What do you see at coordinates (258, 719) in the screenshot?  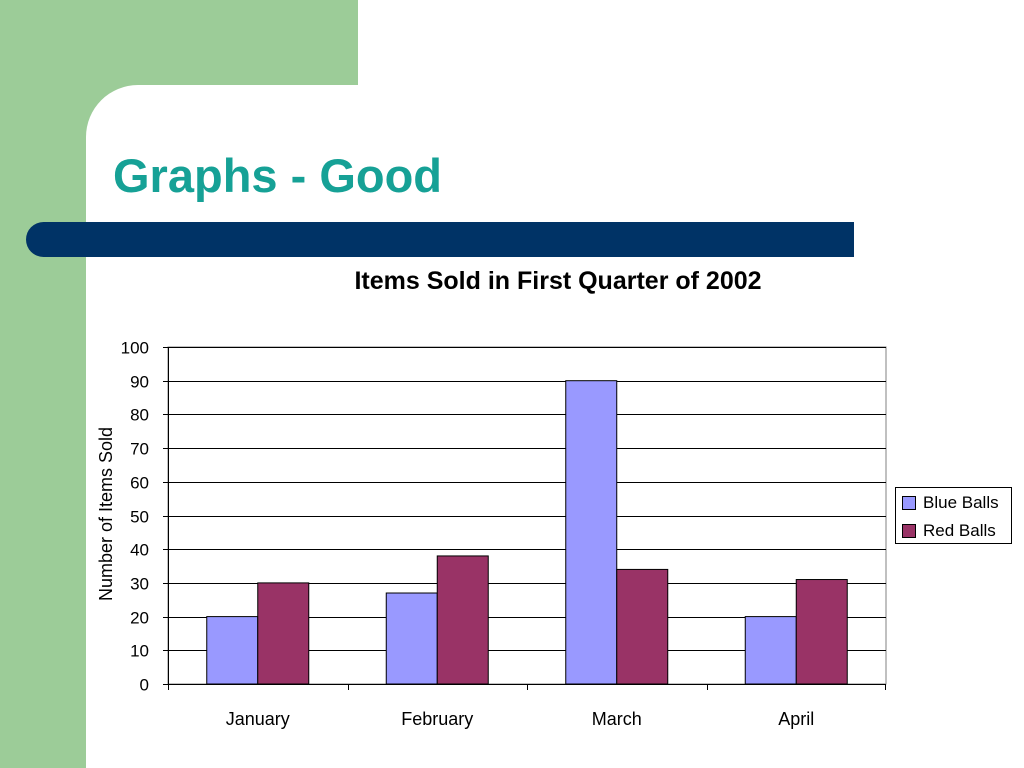 I see `x-tick-label: January` at bounding box center [258, 719].